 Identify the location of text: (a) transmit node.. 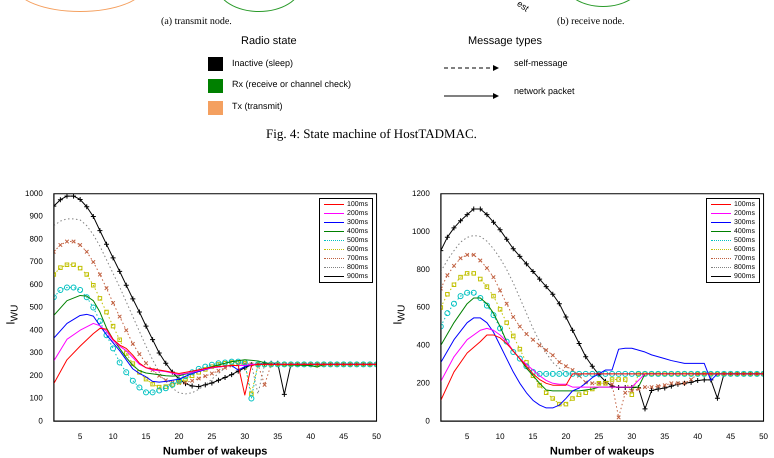
(196, 21).